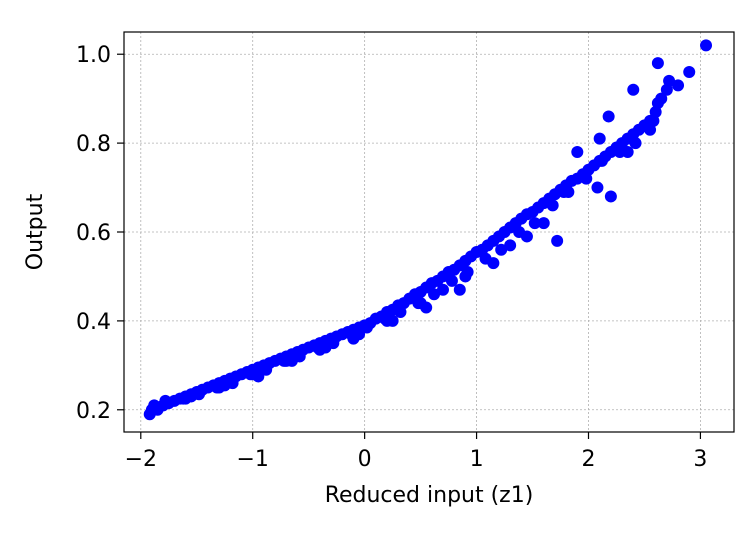 The height and width of the screenshot is (548, 754). Describe the element at coordinates (365, 459) in the screenshot. I see `x-tick-label: 0` at that location.